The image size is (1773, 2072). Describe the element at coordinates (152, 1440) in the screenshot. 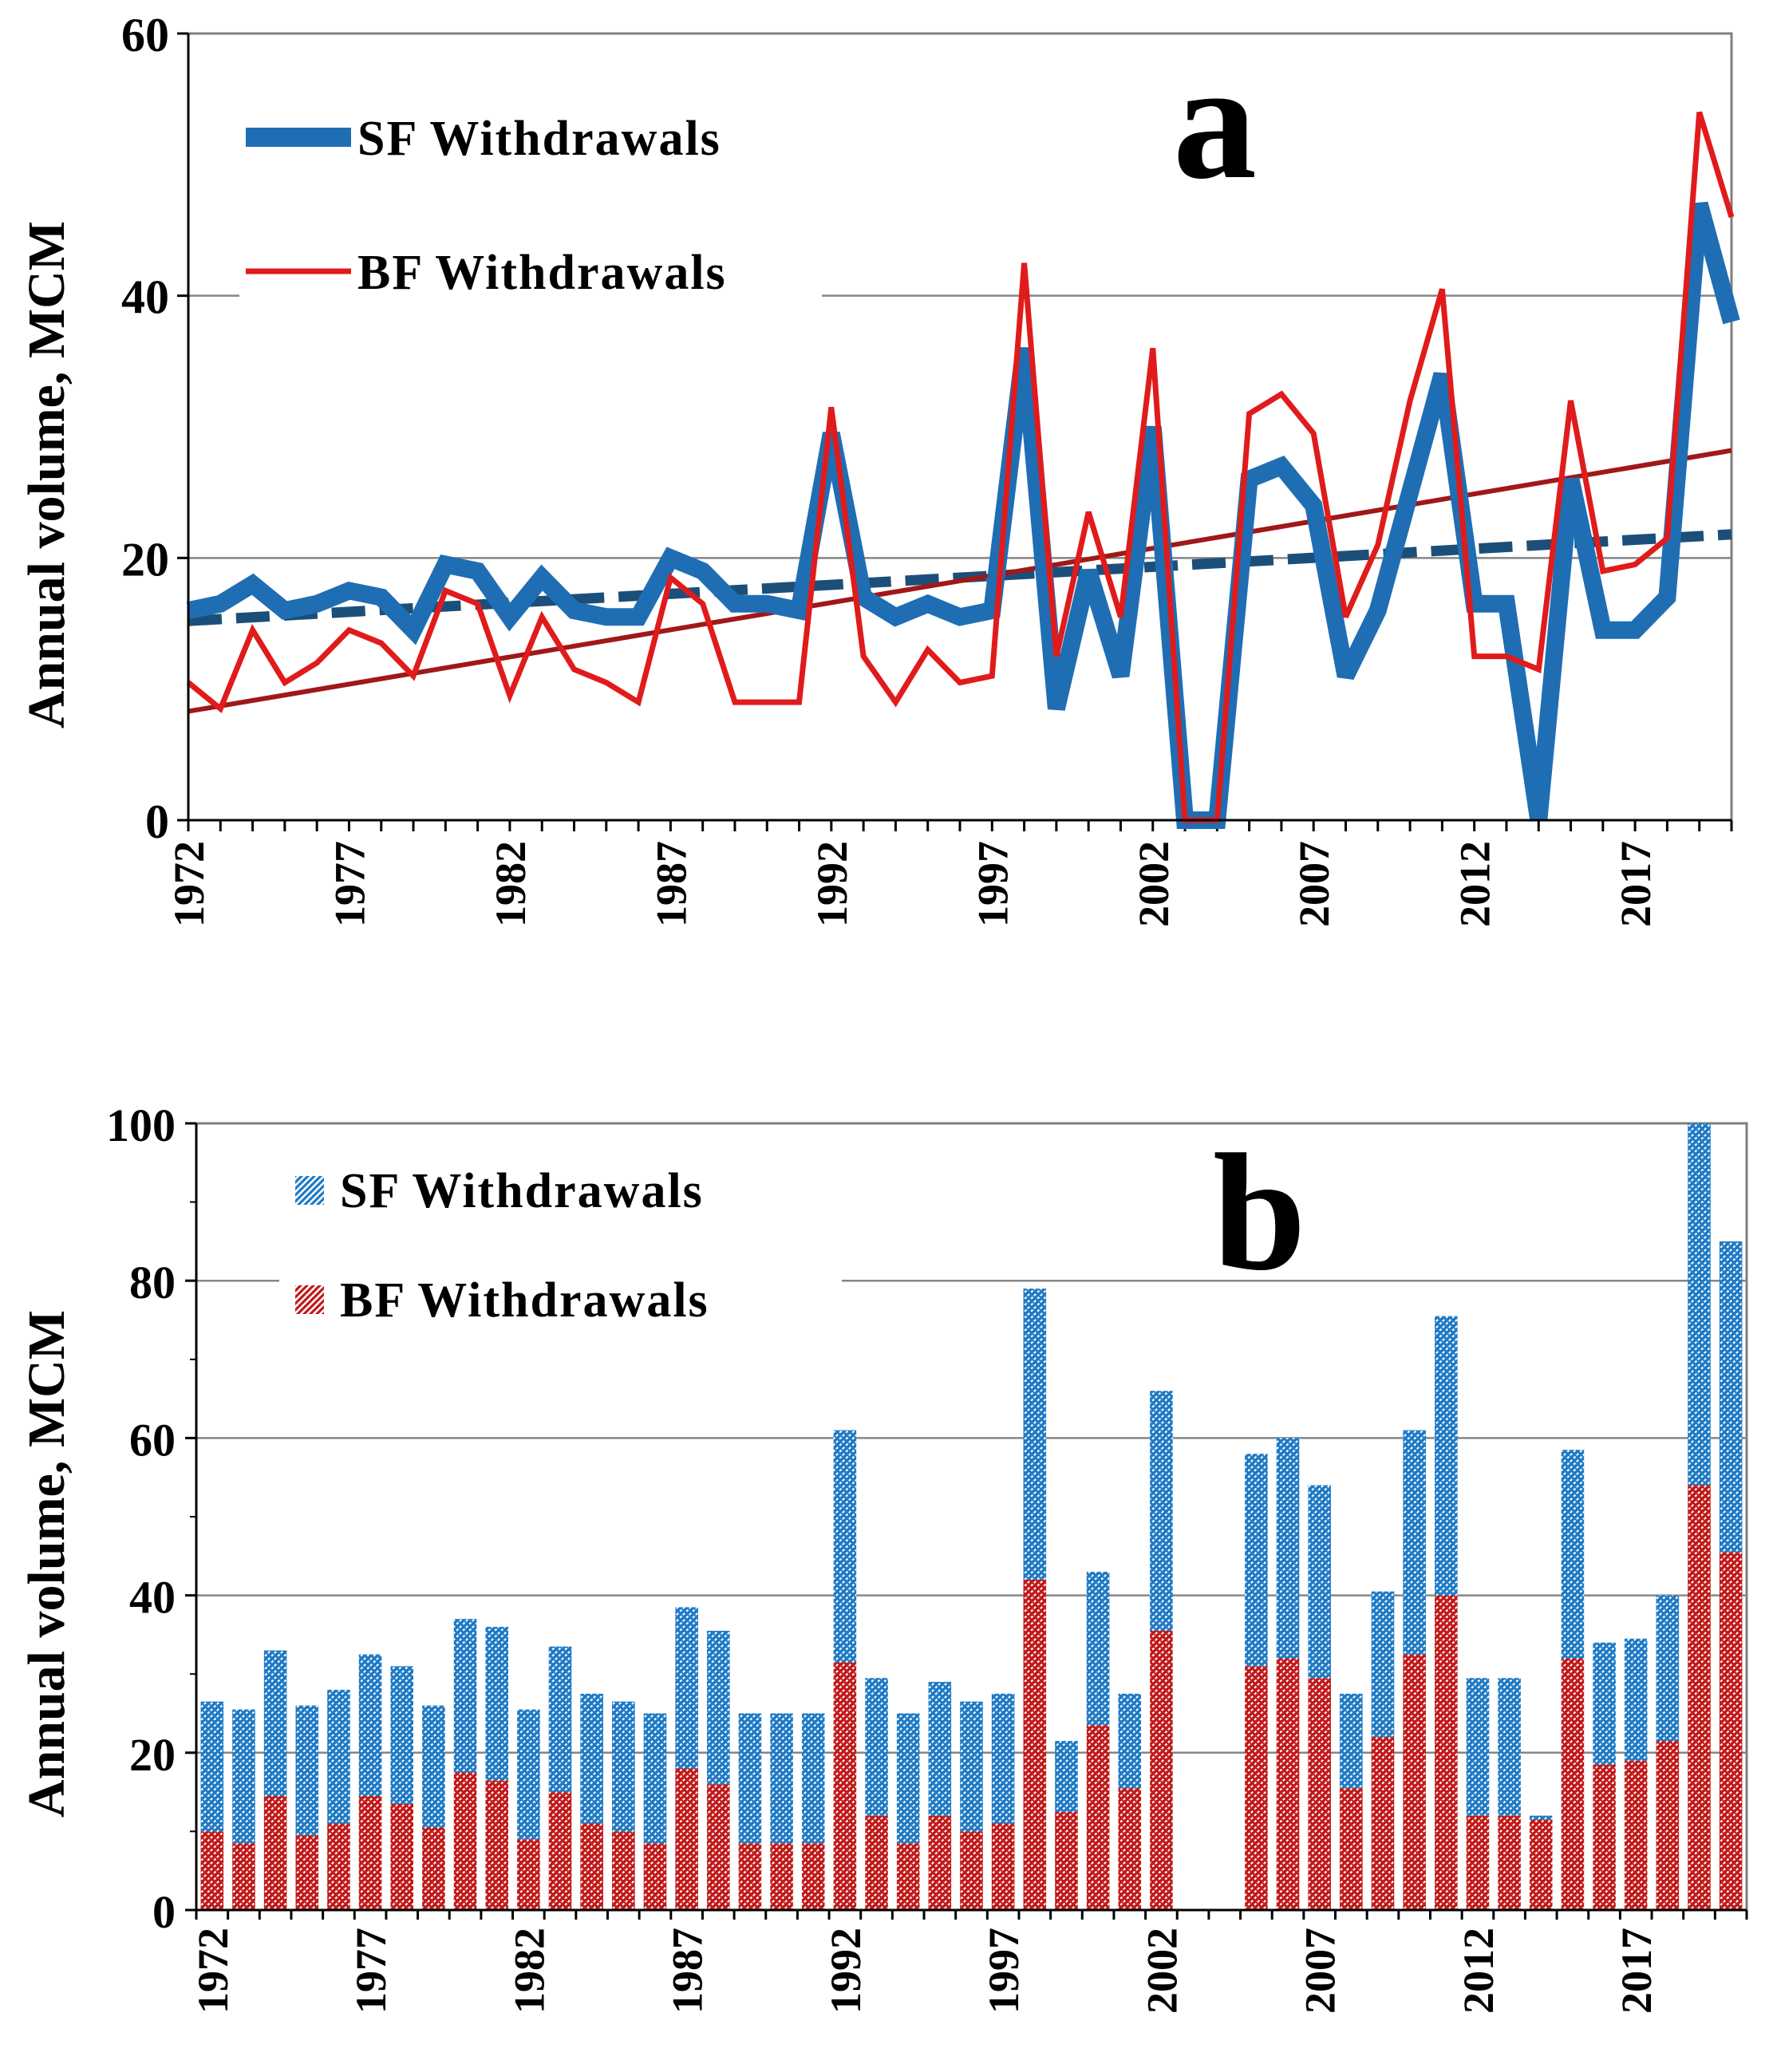

I see `y-tick-label-b: 60` at that location.